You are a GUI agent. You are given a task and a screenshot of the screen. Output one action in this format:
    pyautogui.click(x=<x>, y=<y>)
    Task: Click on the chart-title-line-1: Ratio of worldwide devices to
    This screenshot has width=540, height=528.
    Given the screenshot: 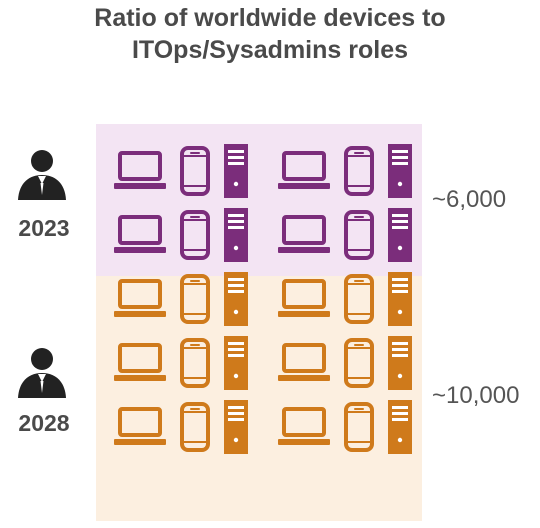 What is the action you would take?
    pyautogui.click(x=270, y=18)
    